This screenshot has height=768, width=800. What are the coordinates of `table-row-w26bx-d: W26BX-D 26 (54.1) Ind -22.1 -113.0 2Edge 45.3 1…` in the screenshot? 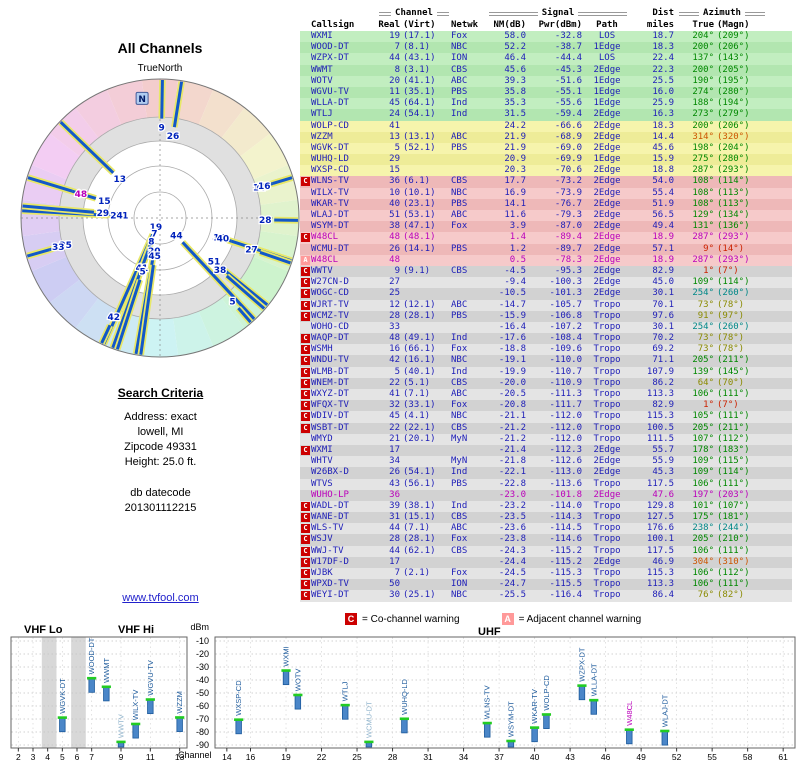 It's located at (546, 473).